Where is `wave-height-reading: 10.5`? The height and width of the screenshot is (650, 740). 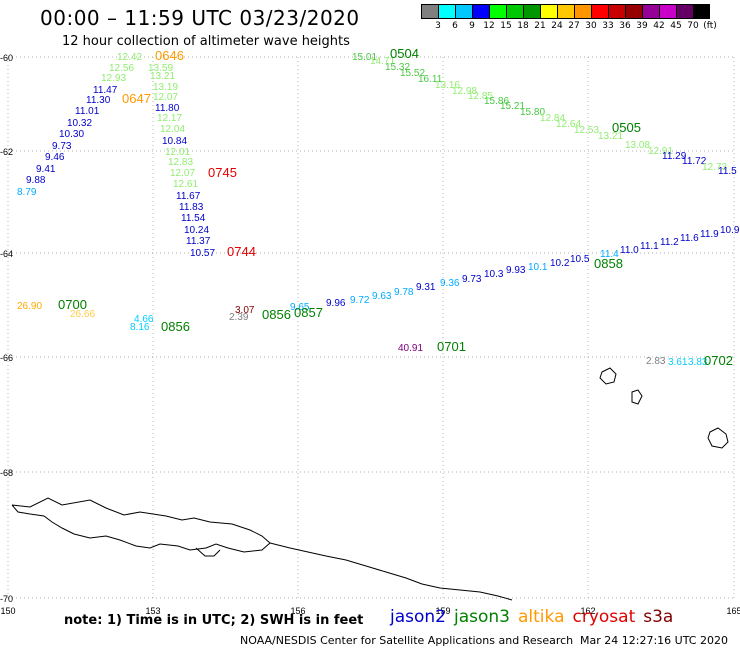 wave-height-reading: 10.5 is located at coordinates (580, 259).